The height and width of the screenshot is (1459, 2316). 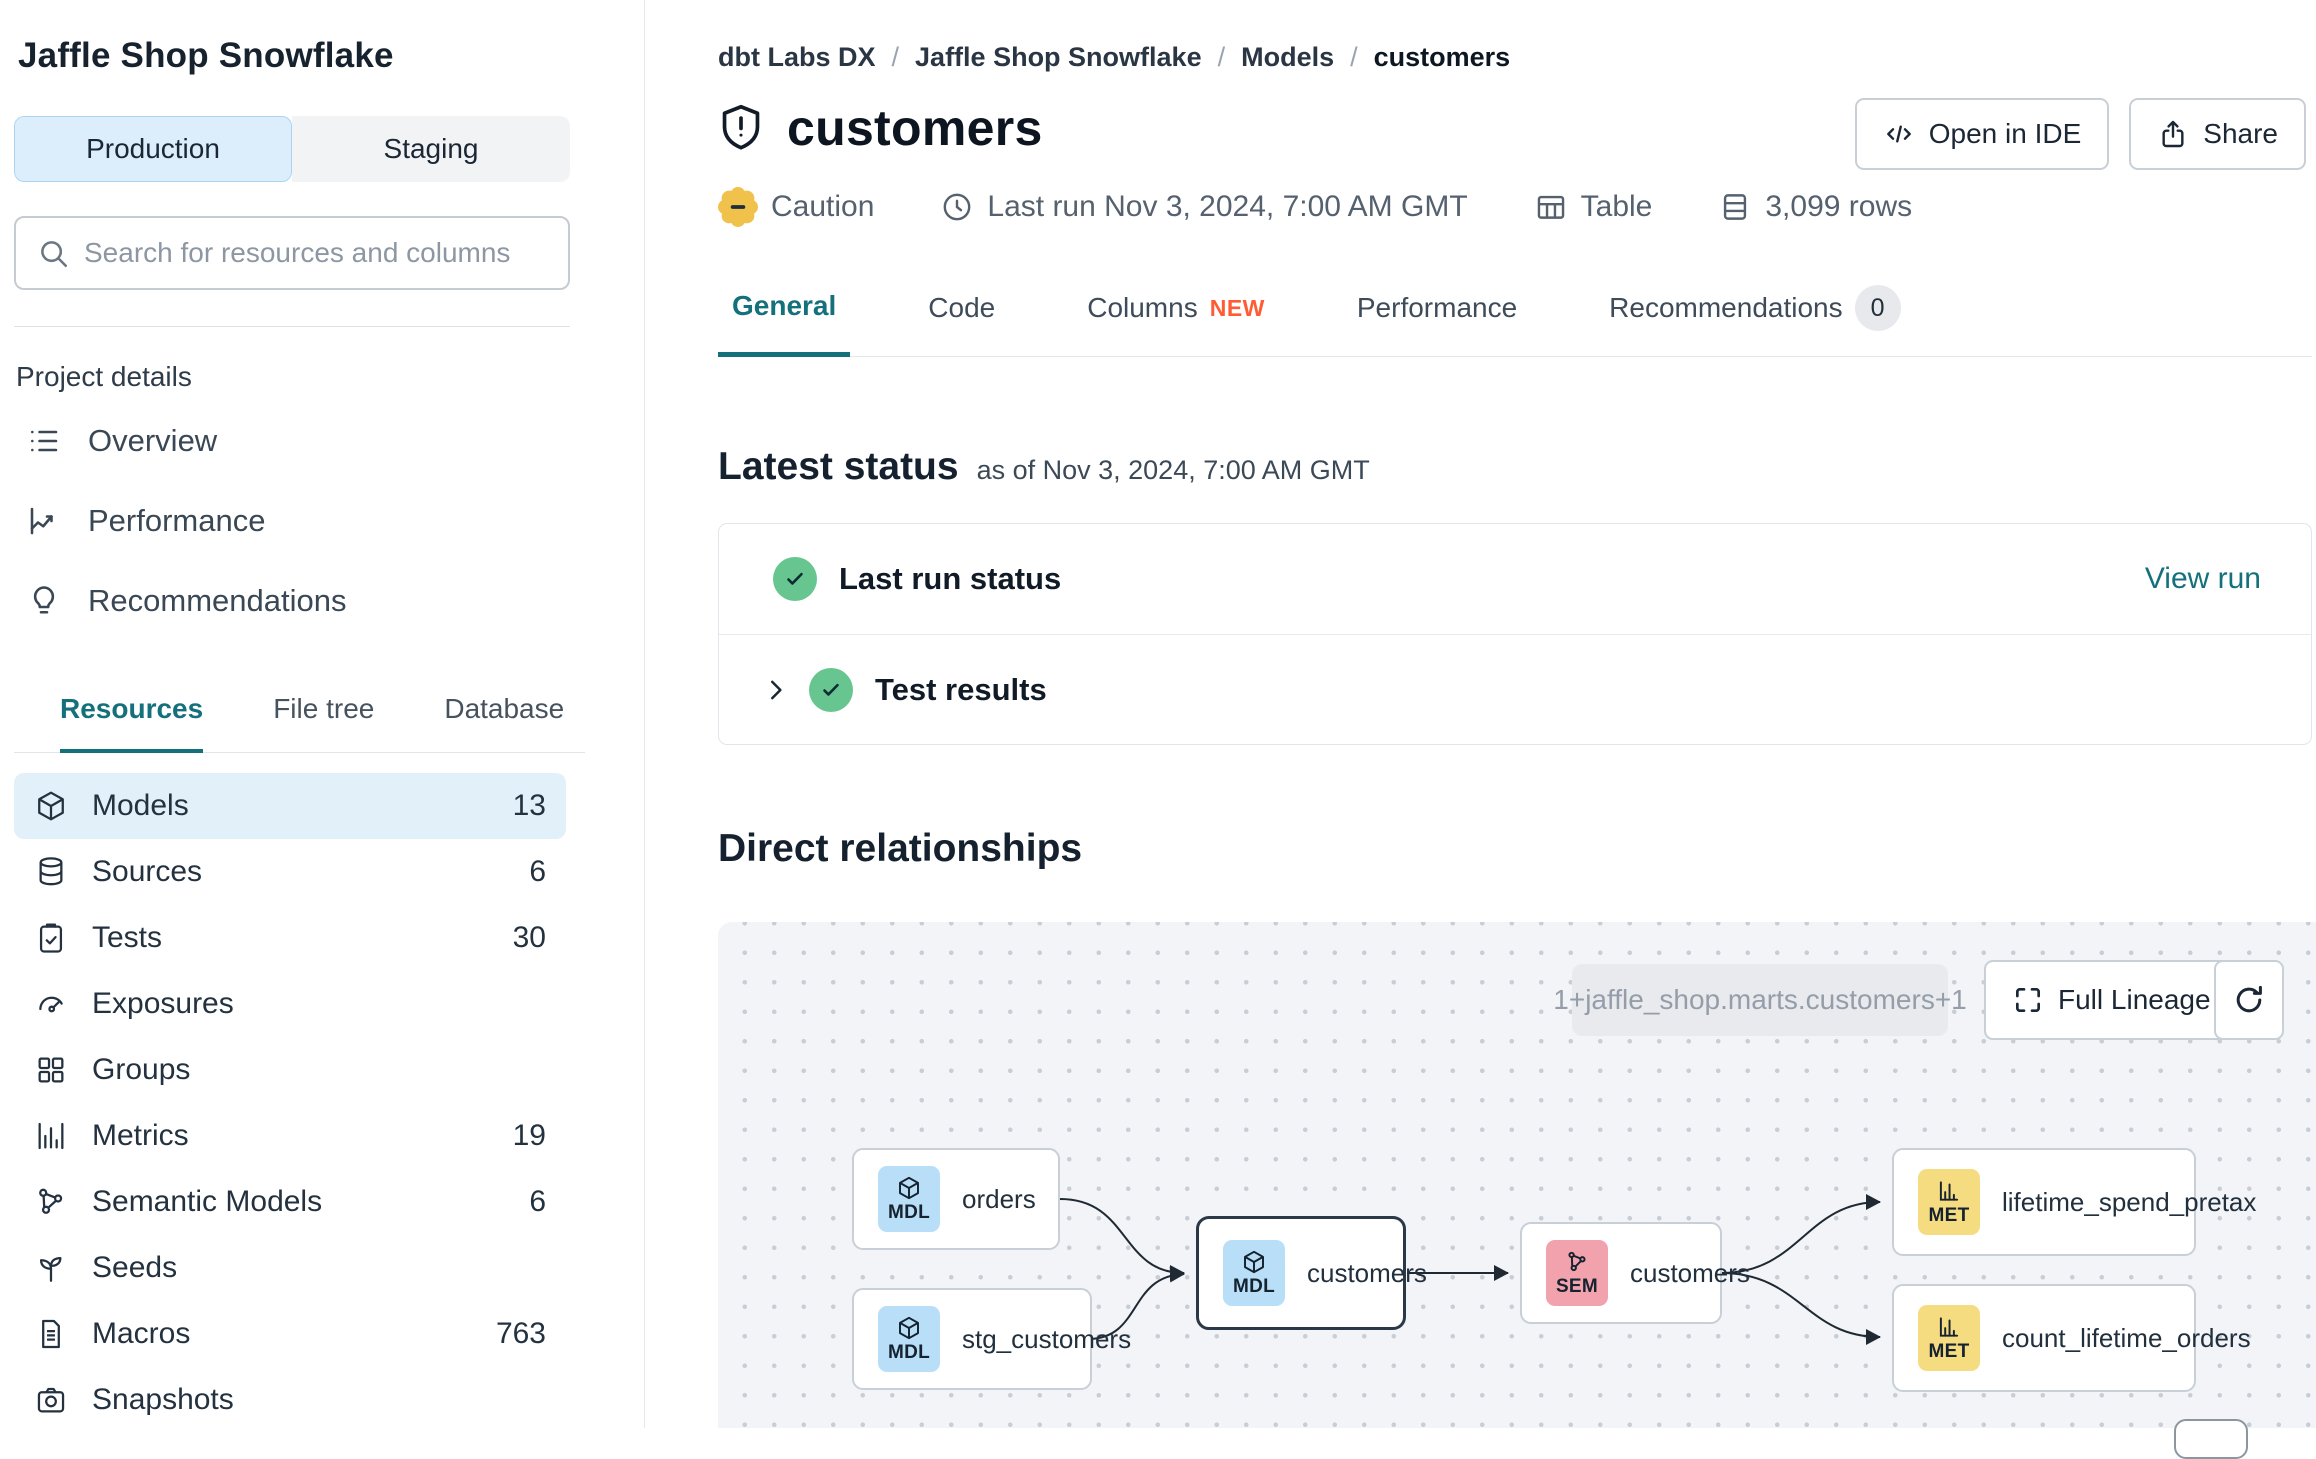 What do you see at coordinates (1577, 1287) in the screenshot?
I see `node-type-label: SEM` at bounding box center [1577, 1287].